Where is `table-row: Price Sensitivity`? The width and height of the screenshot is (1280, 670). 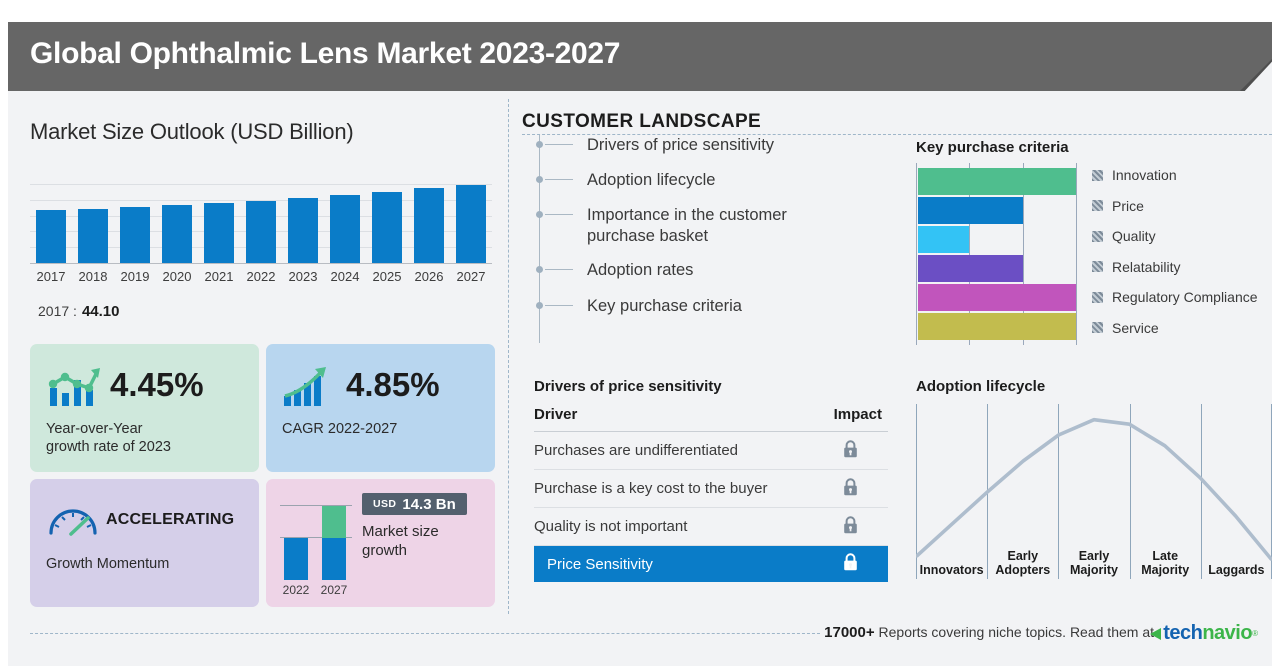 table-row: Price Sensitivity is located at coordinates (711, 564).